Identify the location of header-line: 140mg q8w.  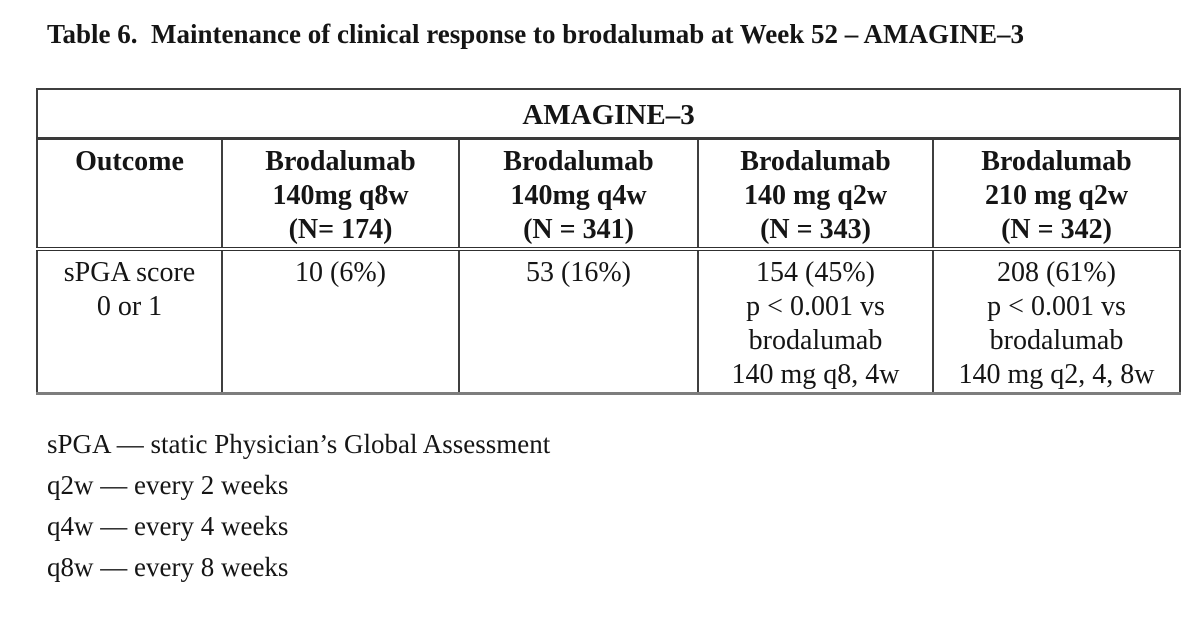
(340, 195).